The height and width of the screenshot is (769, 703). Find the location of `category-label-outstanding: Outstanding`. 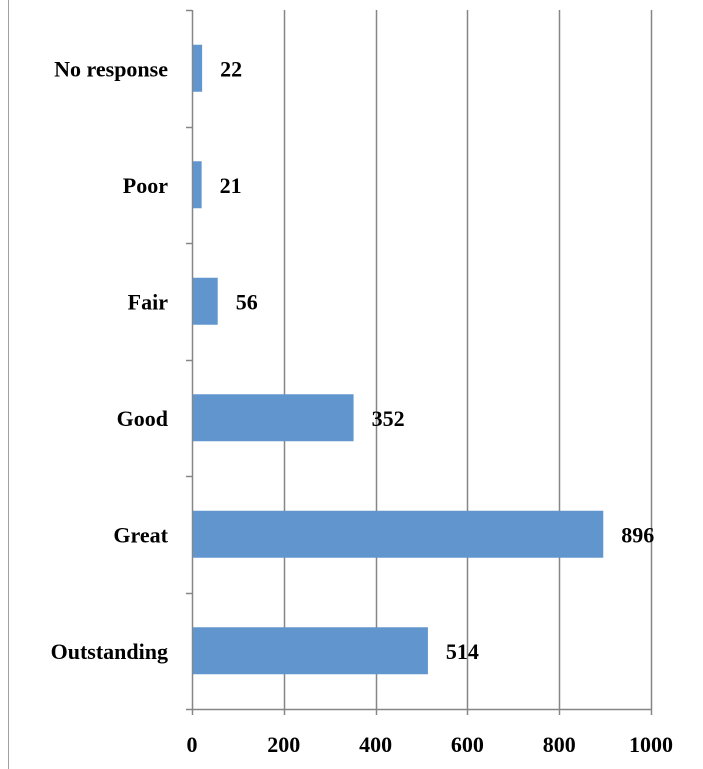

category-label-outstanding: Outstanding is located at coordinates (109, 651).